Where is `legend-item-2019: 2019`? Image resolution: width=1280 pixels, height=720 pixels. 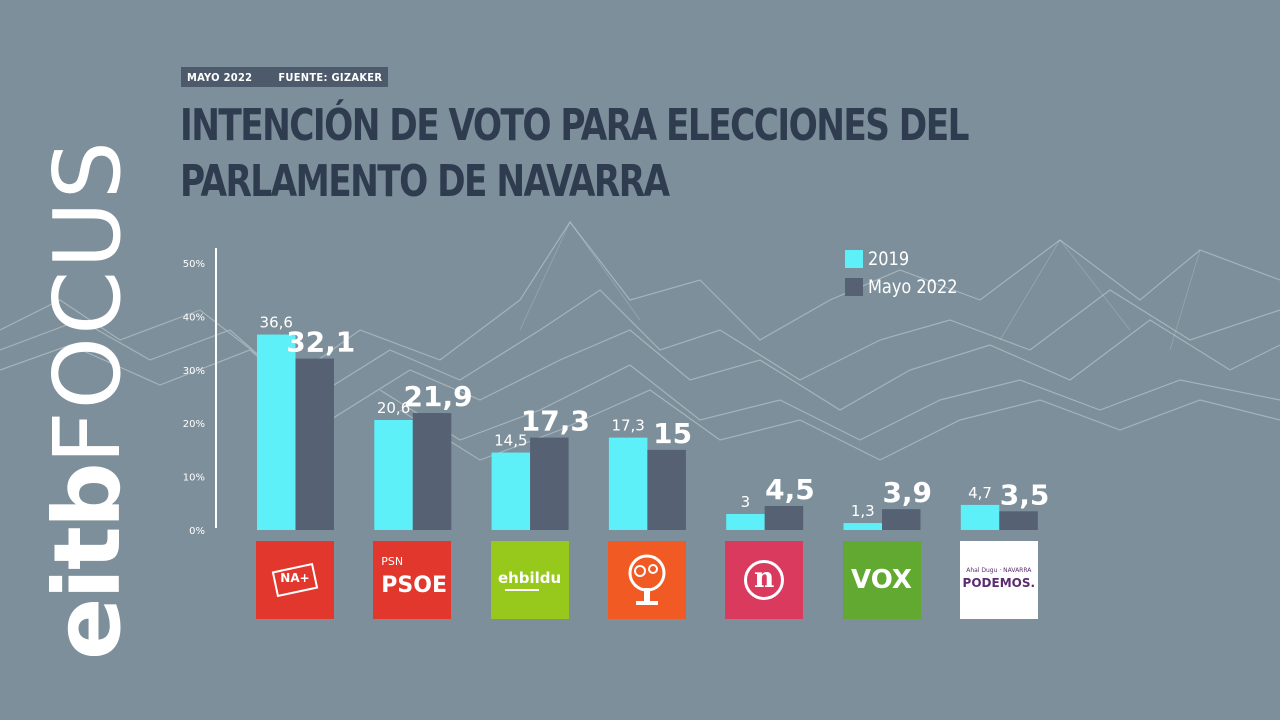
legend-item-2019: 2019 is located at coordinates (909, 259).